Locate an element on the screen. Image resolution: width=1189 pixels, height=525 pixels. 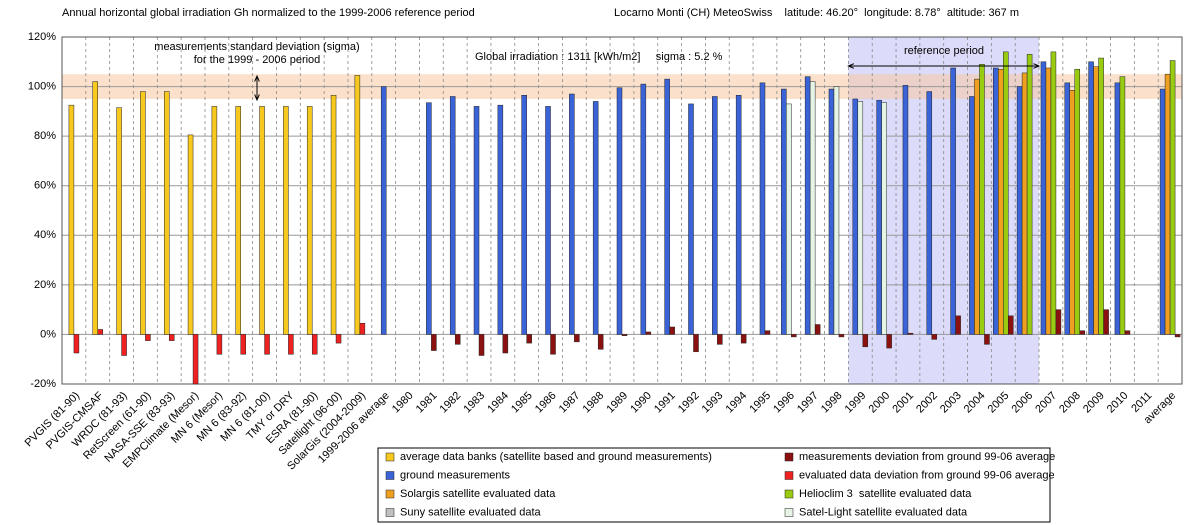
legend-label: Helioclim 3 satellite evaluated data is located at coordinates (885, 494).